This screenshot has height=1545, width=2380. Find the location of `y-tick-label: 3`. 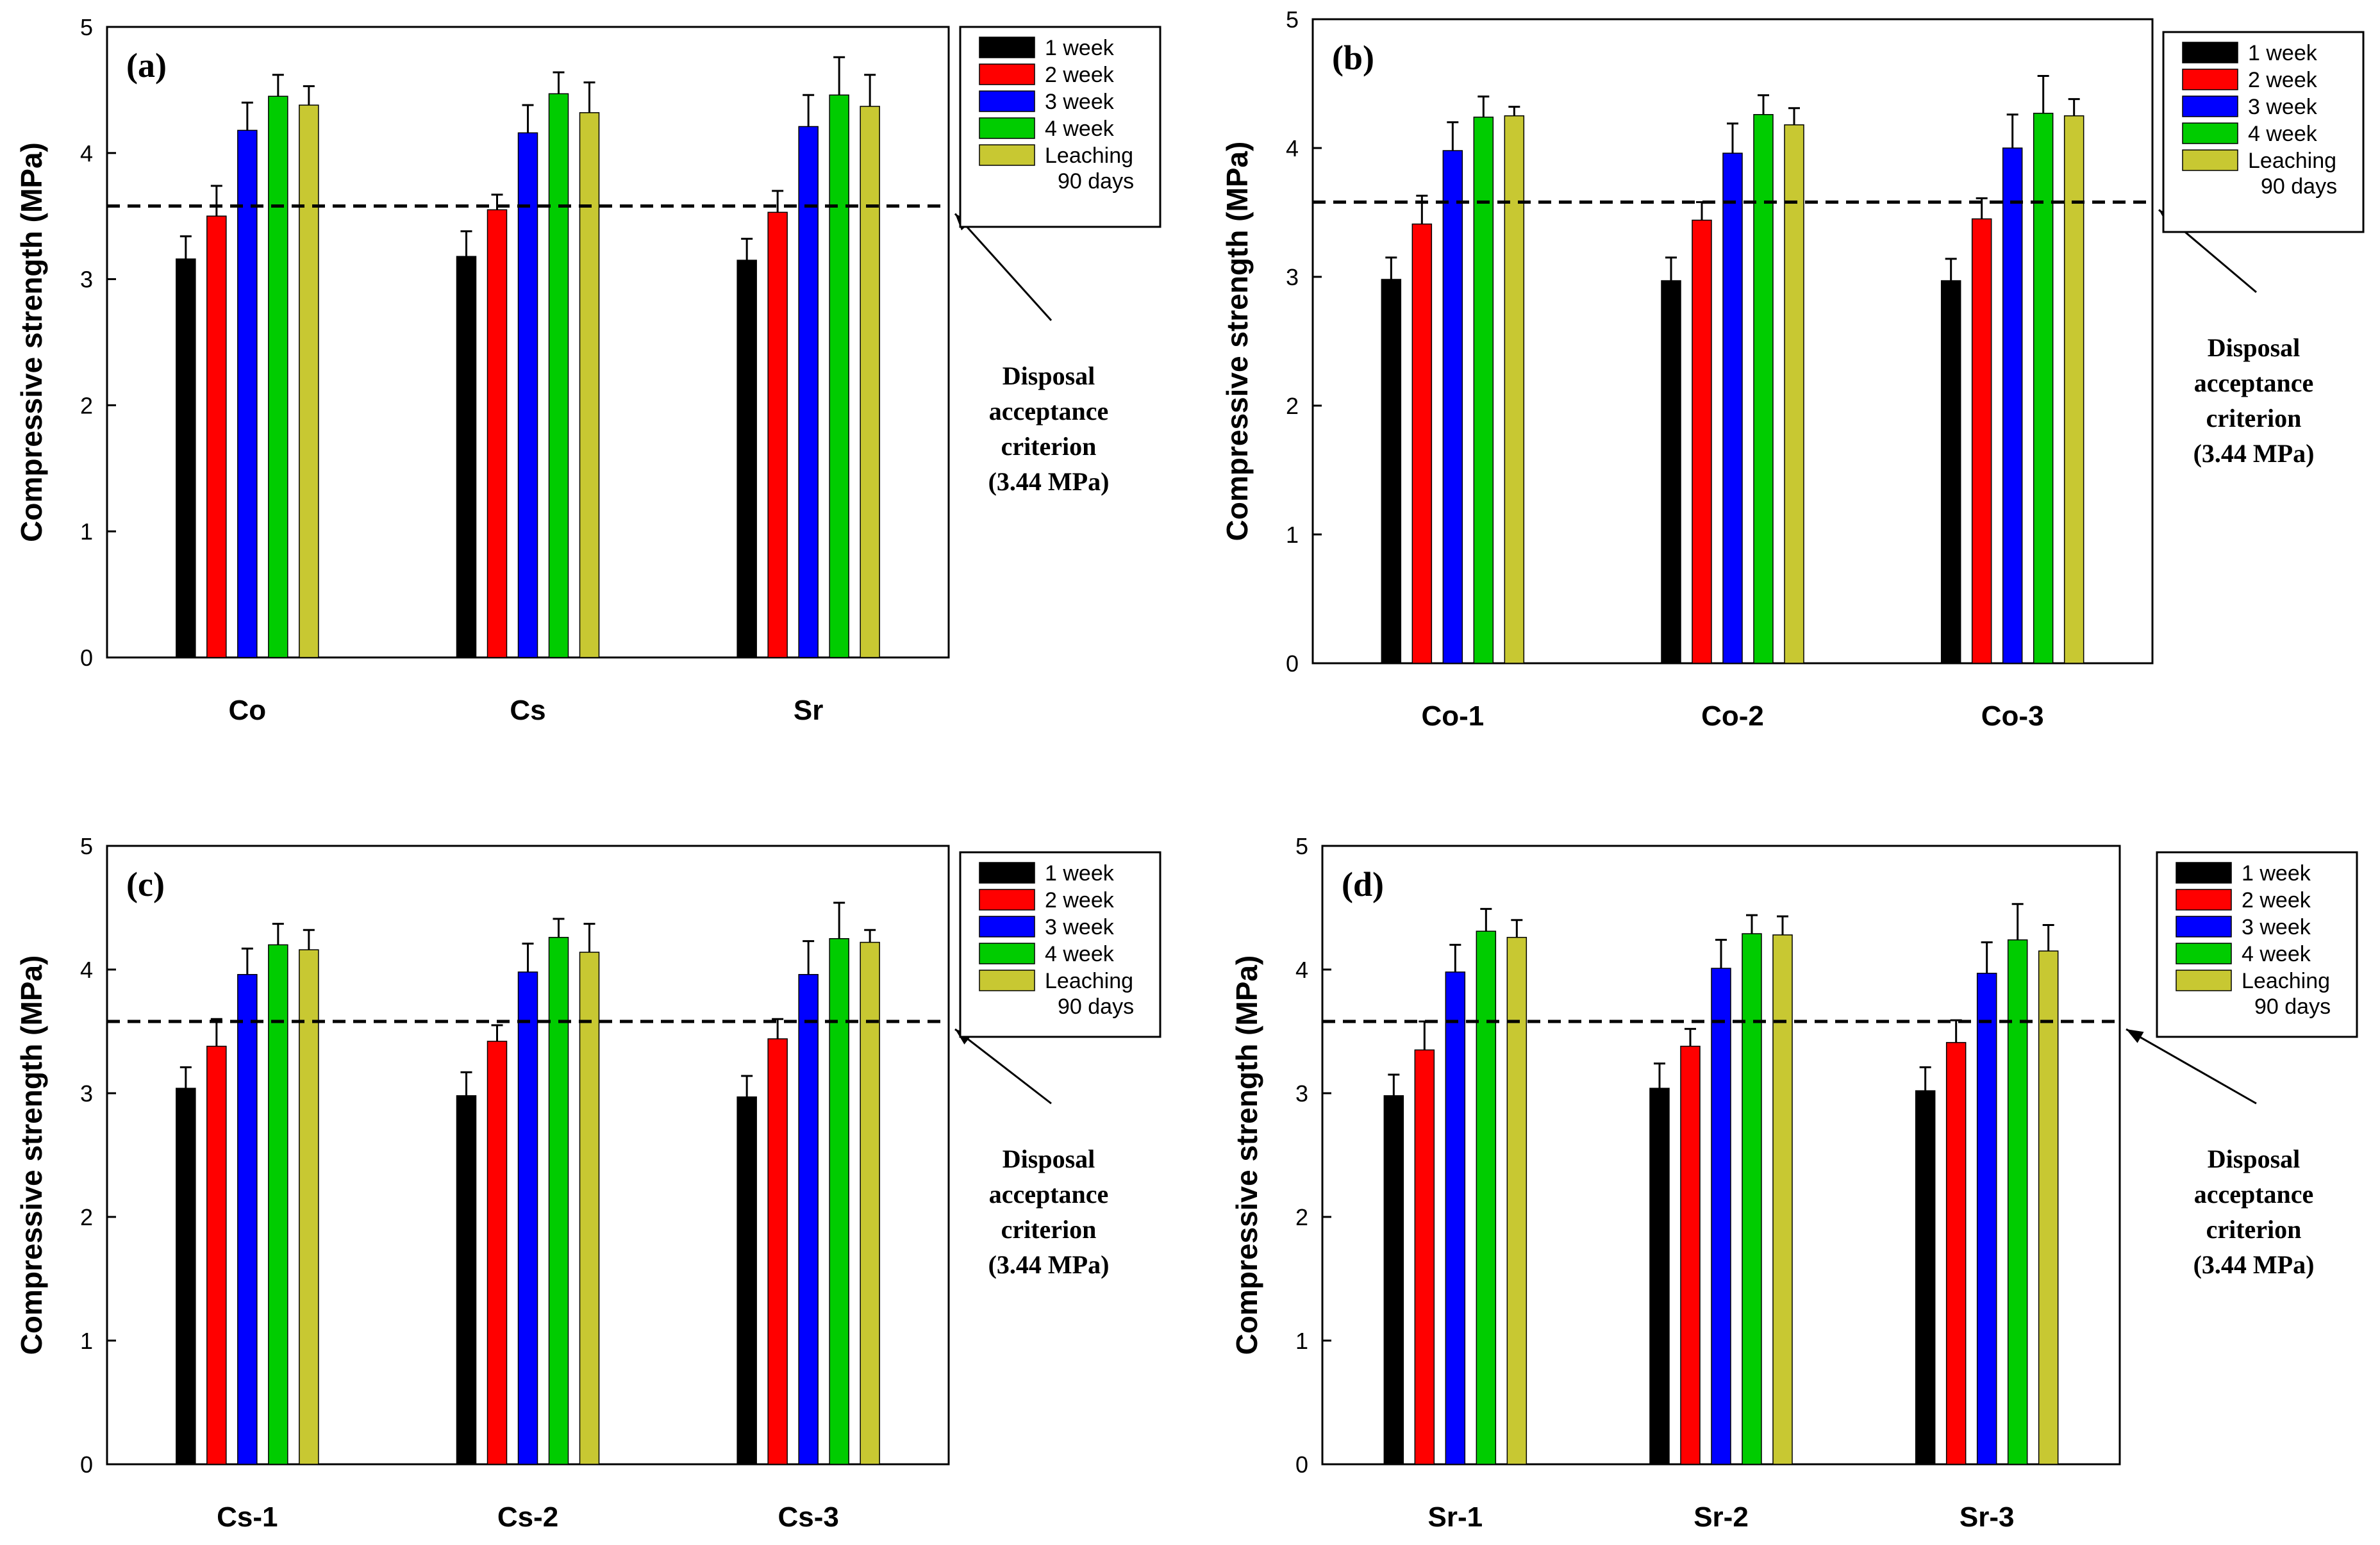

y-tick-label: 3 is located at coordinates (1302, 1094).